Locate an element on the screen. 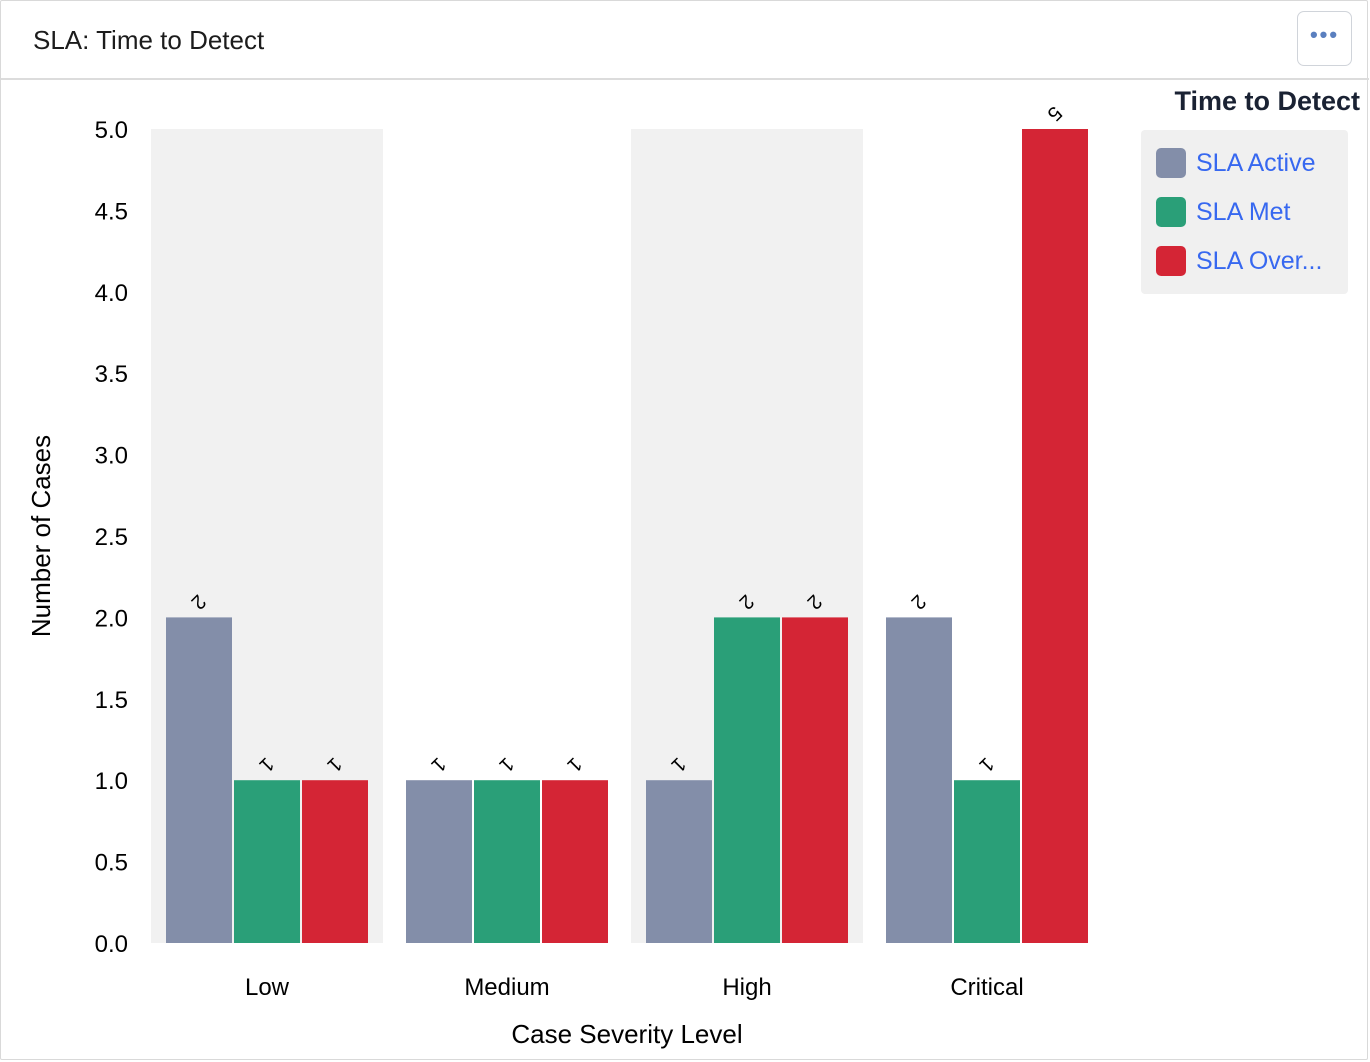  legend-label-sla-met: SLA Met is located at coordinates (1243, 212).